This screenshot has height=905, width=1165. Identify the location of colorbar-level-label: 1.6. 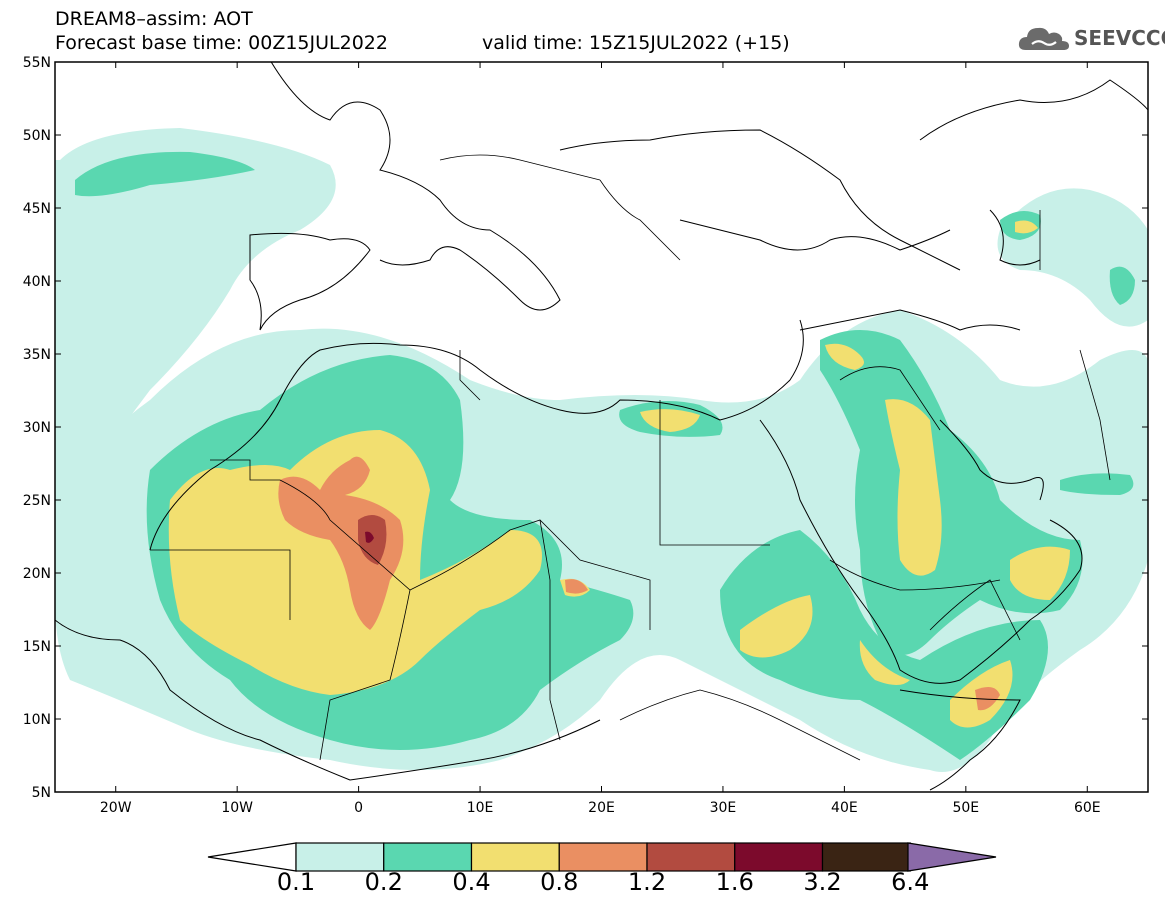
(734, 882).